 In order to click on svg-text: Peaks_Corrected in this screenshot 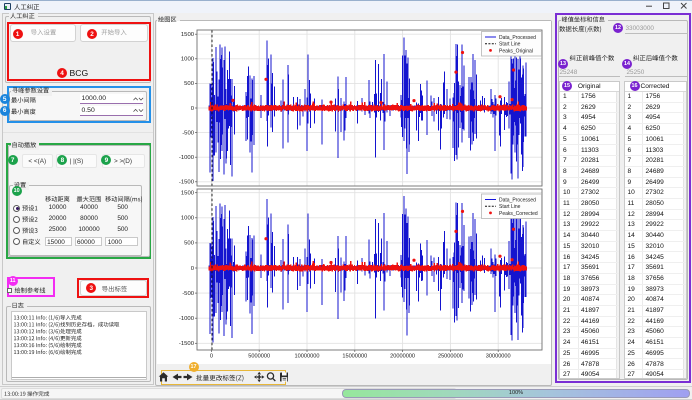, I will do `click(518, 214)`.